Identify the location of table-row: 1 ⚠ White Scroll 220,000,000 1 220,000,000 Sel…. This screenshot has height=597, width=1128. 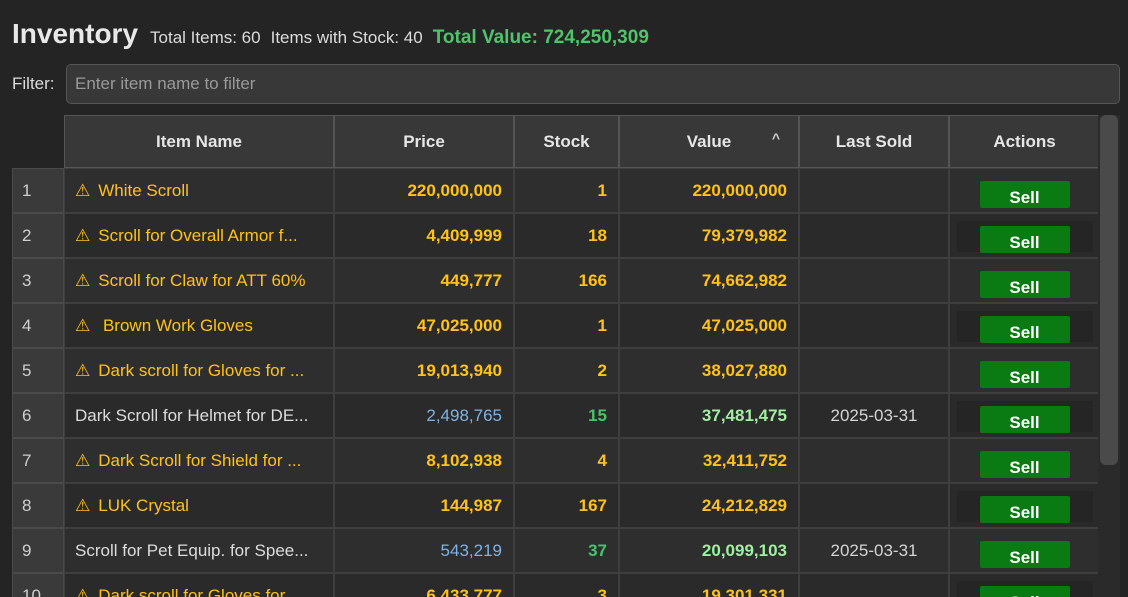
(556, 190).